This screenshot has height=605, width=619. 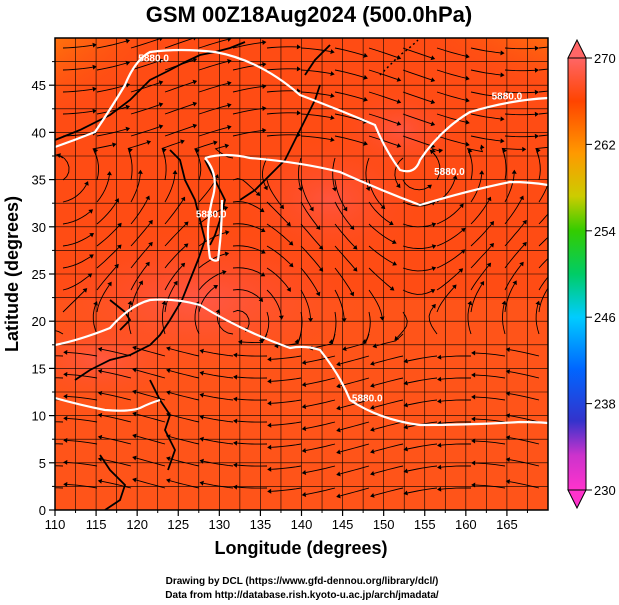 What do you see at coordinates (39, 180) in the screenshot?
I see `y-tick-label: 35` at bounding box center [39, 180].